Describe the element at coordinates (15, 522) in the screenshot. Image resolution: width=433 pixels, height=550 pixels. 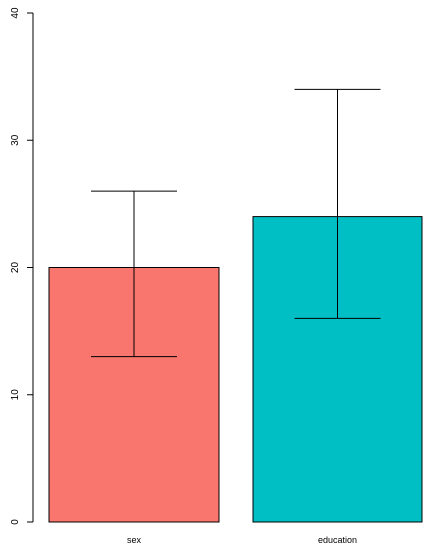
I see `y-tick-label-0: 0` at that location.